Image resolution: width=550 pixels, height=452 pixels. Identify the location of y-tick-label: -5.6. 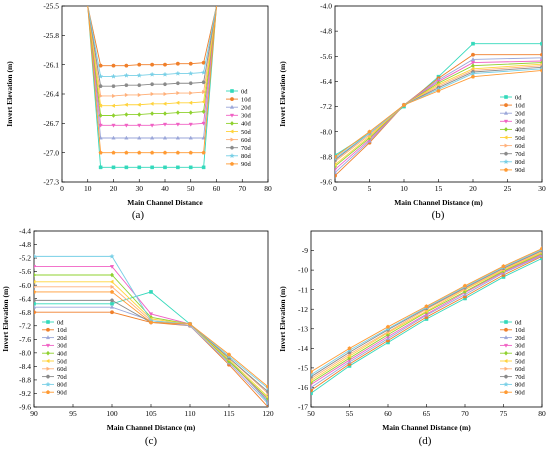
(25, 271).